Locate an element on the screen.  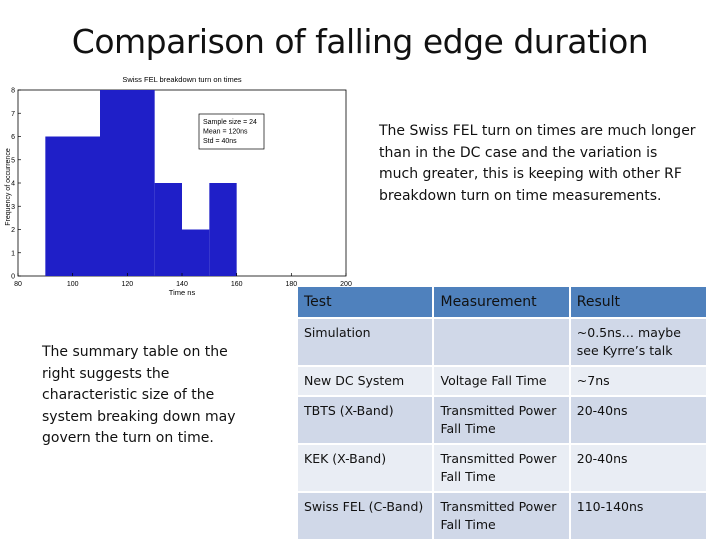
stats-box is located at coordinates (231, 131).